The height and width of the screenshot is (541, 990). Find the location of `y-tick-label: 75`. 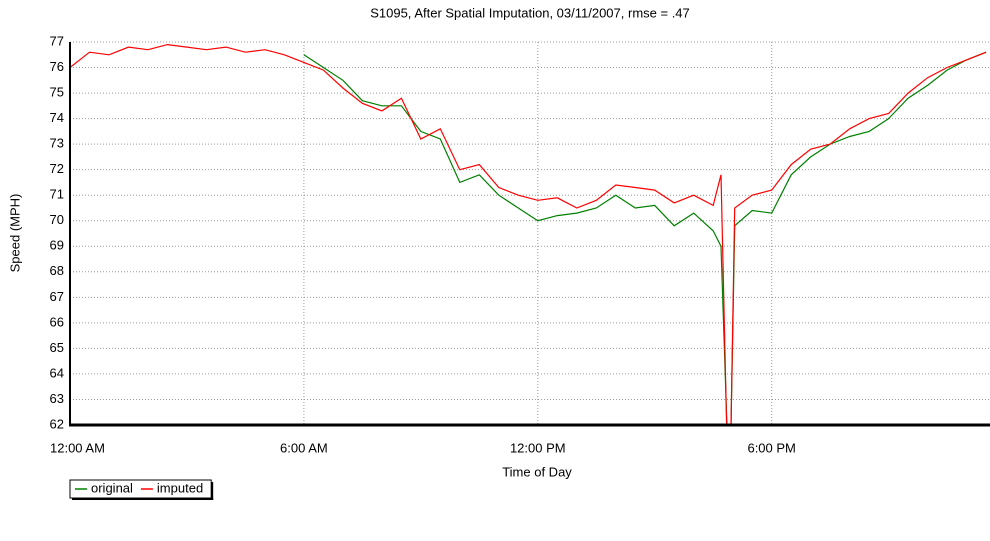

y-tick-label: 75 is located at coordinates (57, 92).